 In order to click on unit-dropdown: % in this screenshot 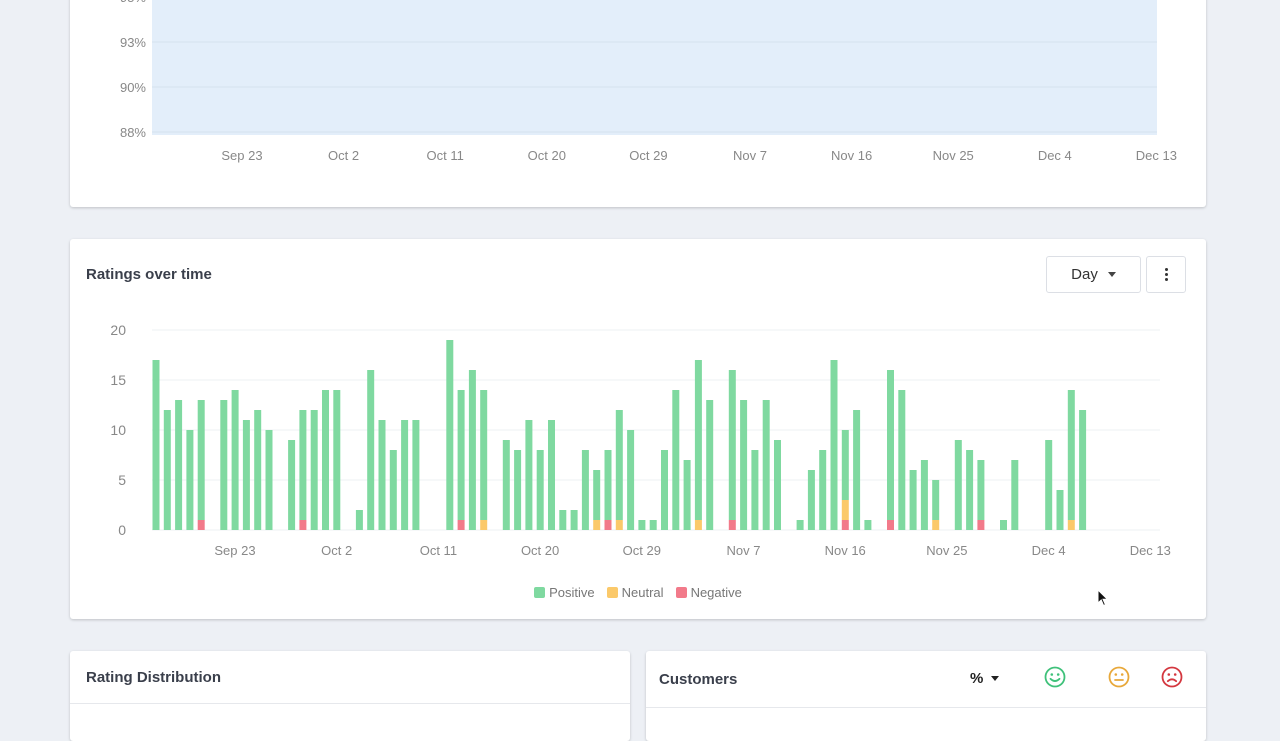, I will do `click(985, 678)`.